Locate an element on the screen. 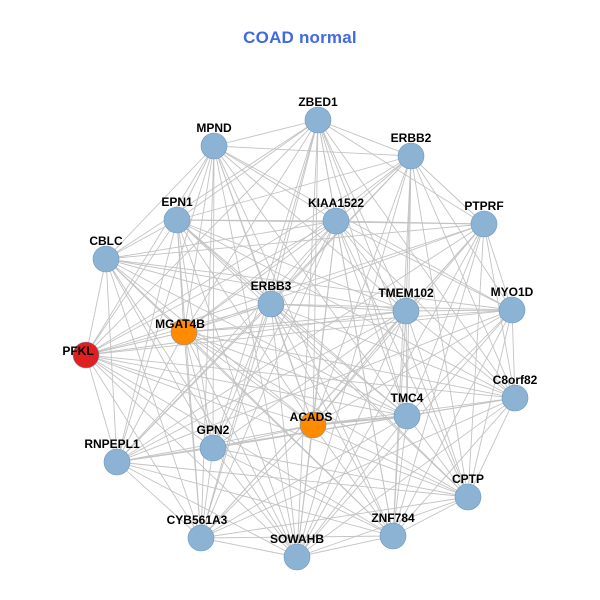  node-label-EPN1: EPN1 is located at coordinates (177, 202).